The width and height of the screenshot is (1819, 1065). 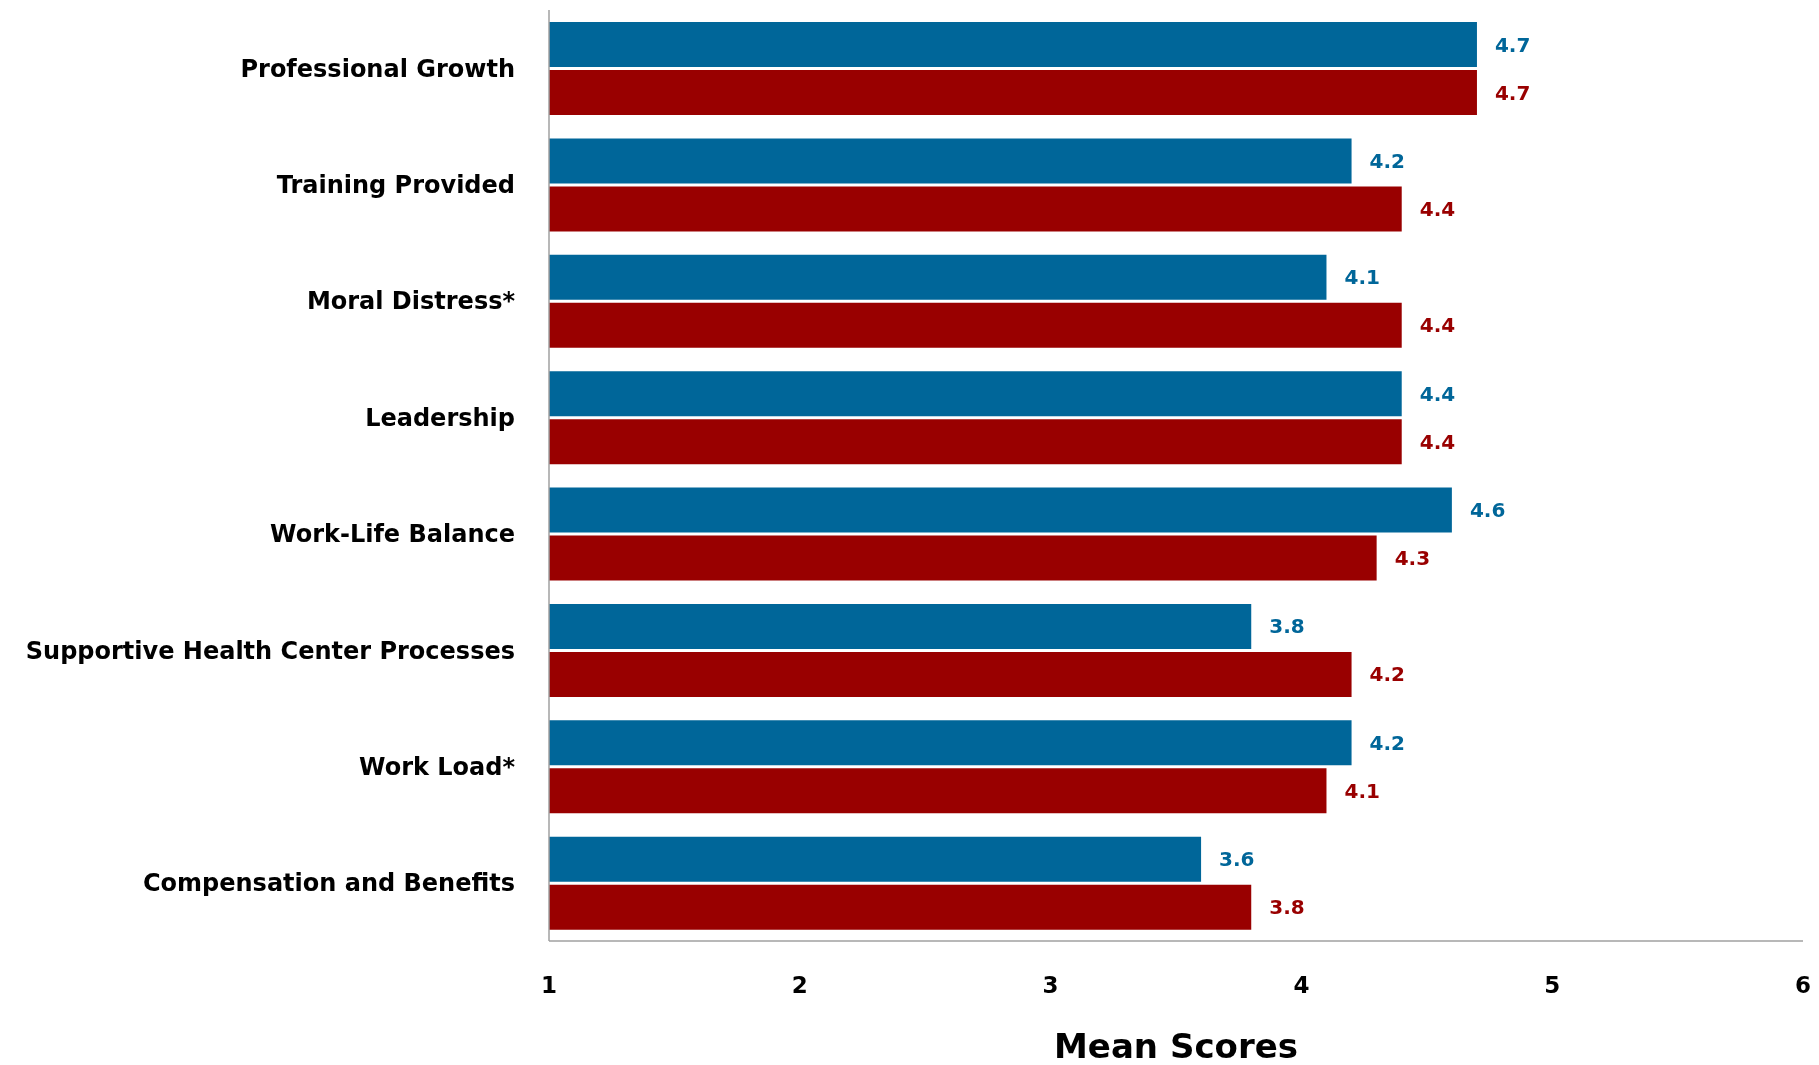 I want to click on data-label: 4.3, so click(x=1412, y=558).